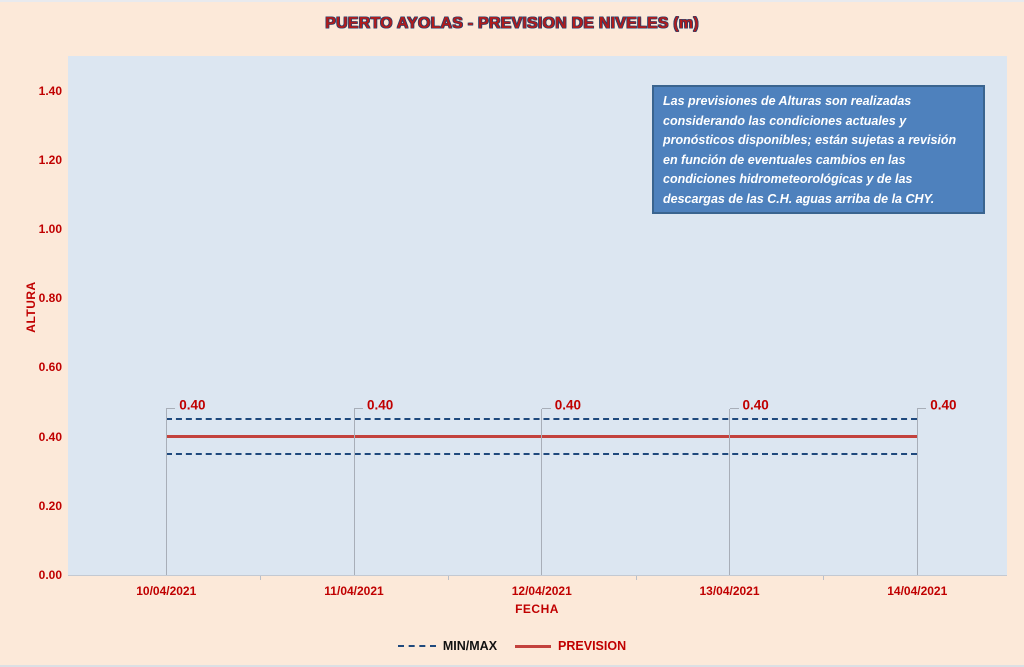  I want to click on chart-legend: MIN/MAX PREVISION, so click(512, 646).